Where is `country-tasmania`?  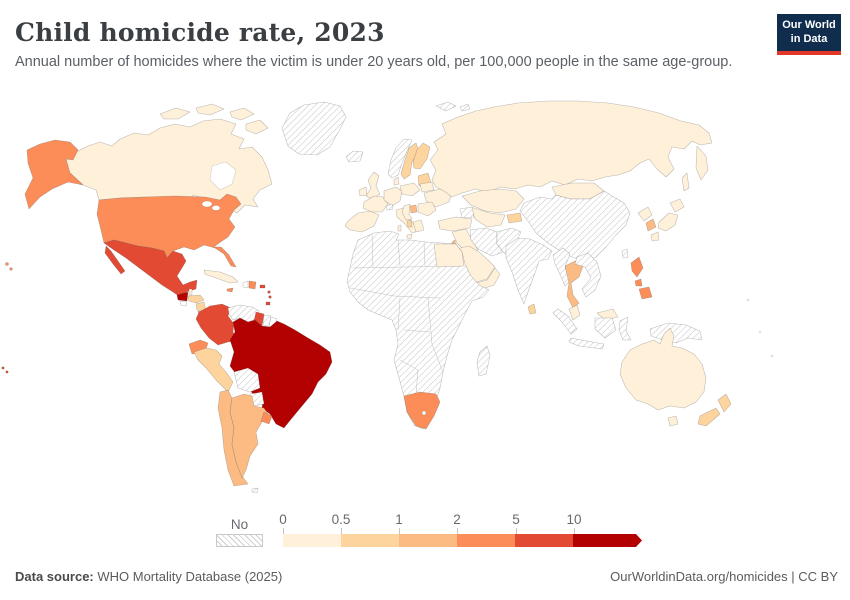 country-tasmania is located at coordinates (673, 421).